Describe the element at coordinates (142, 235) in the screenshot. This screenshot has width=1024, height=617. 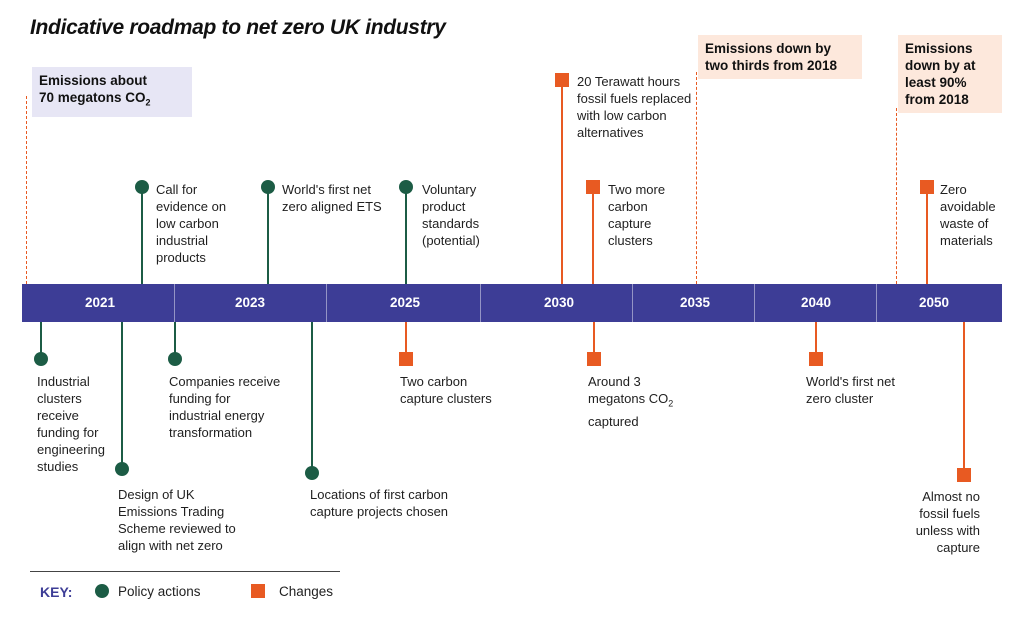
I see `connector-call-for-evidence` at that location.